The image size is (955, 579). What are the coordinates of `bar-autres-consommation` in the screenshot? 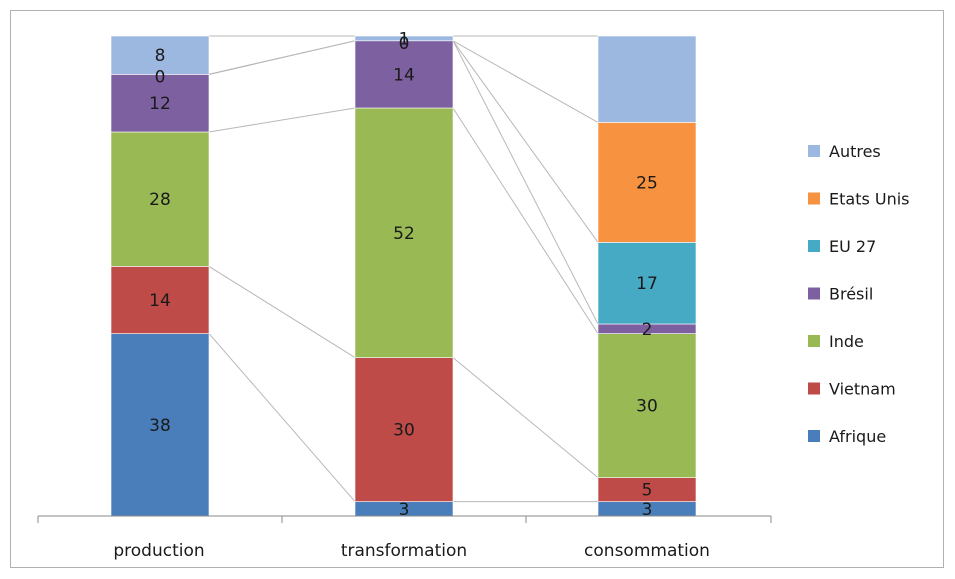 It's located at (647, 79).